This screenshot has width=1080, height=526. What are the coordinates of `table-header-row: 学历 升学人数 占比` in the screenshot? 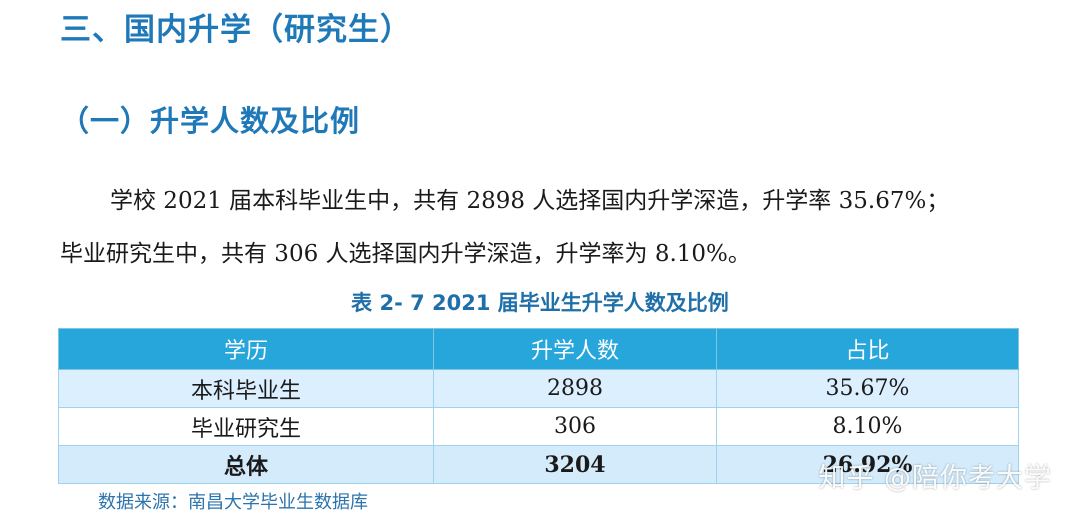 It's located at (538, 349).